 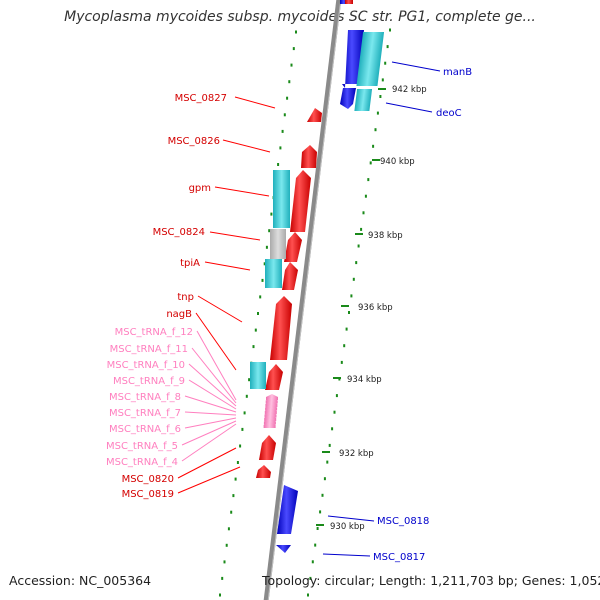 What do you see at coordinates (385, 236) in the screenshot?
I see `tick-938: 938 kbp` at bounding box center [385, 236].